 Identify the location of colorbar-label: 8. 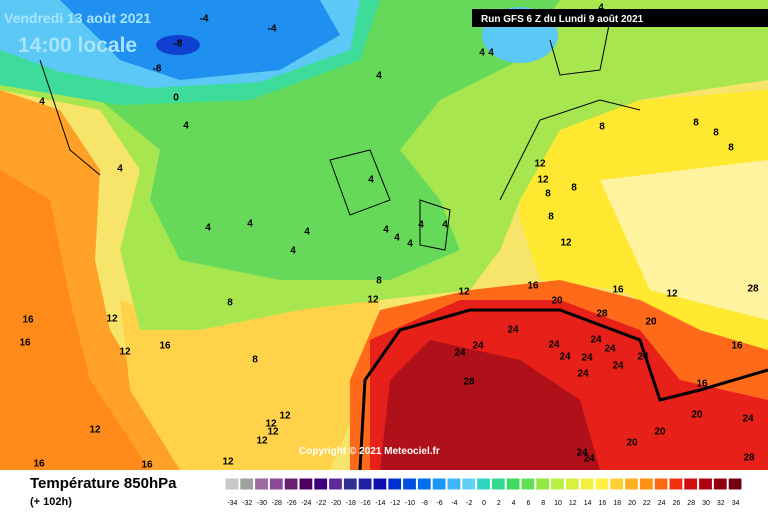
(543, 503).